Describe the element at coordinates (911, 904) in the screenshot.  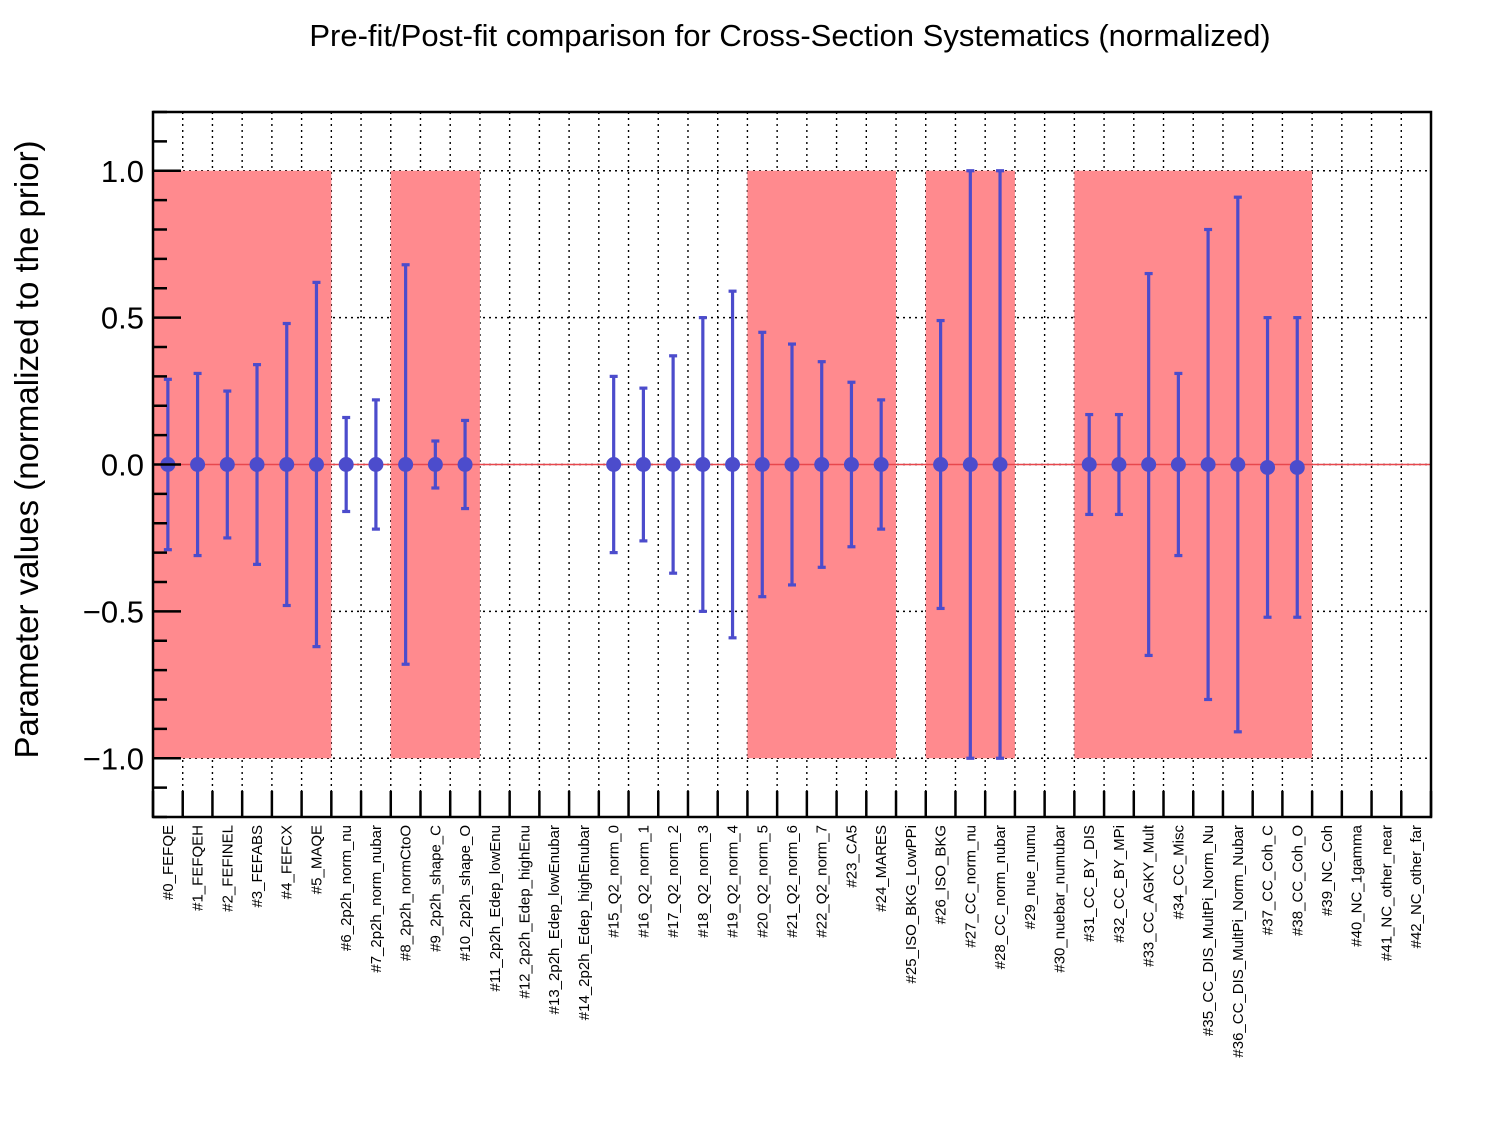
I see `x-category-label: #25_ISO_BKG_LowPPi` at that location.